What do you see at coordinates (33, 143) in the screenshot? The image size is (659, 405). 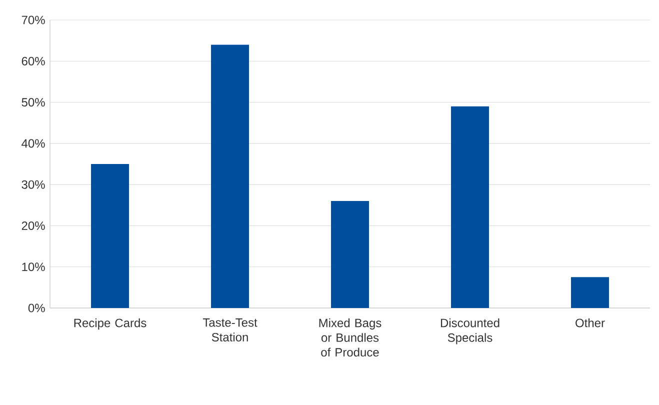 I see `y-tick-label: 40%` at bounding box center [33, 143].